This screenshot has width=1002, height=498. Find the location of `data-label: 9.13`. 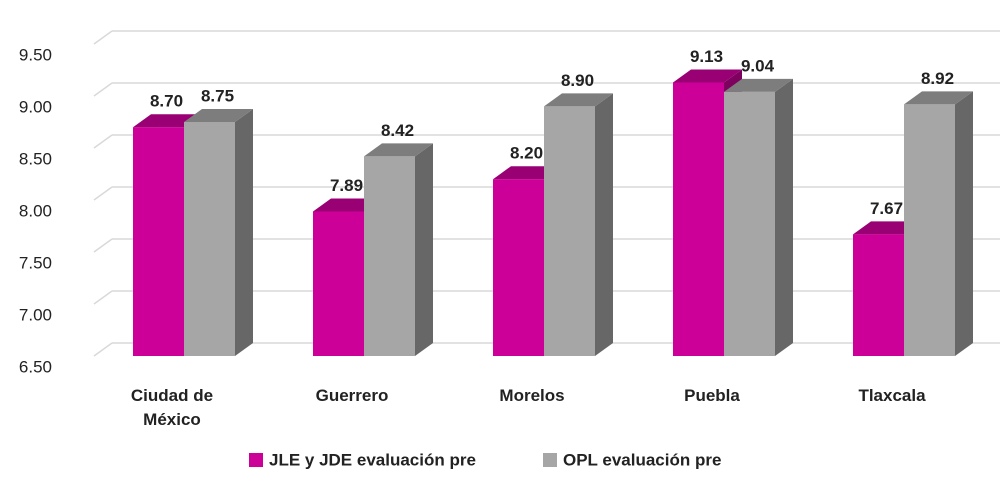

data-label: 9.13 is located at coordinates (706, 56).